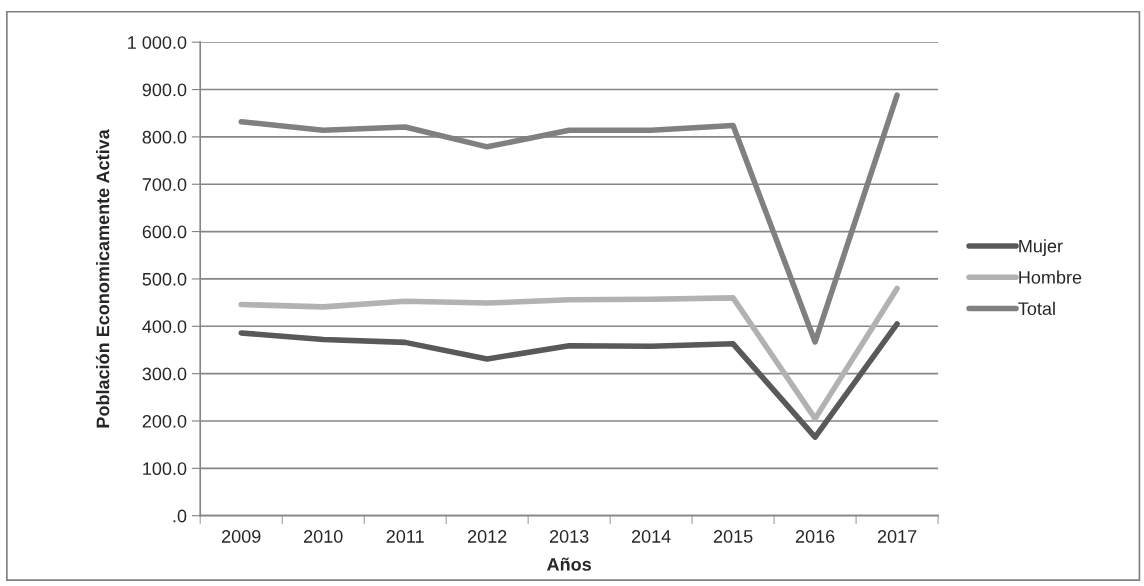  Describe the element at coordinates (165, 469) in the screenshot. I see `y-tick-label: 100.0` at that location.